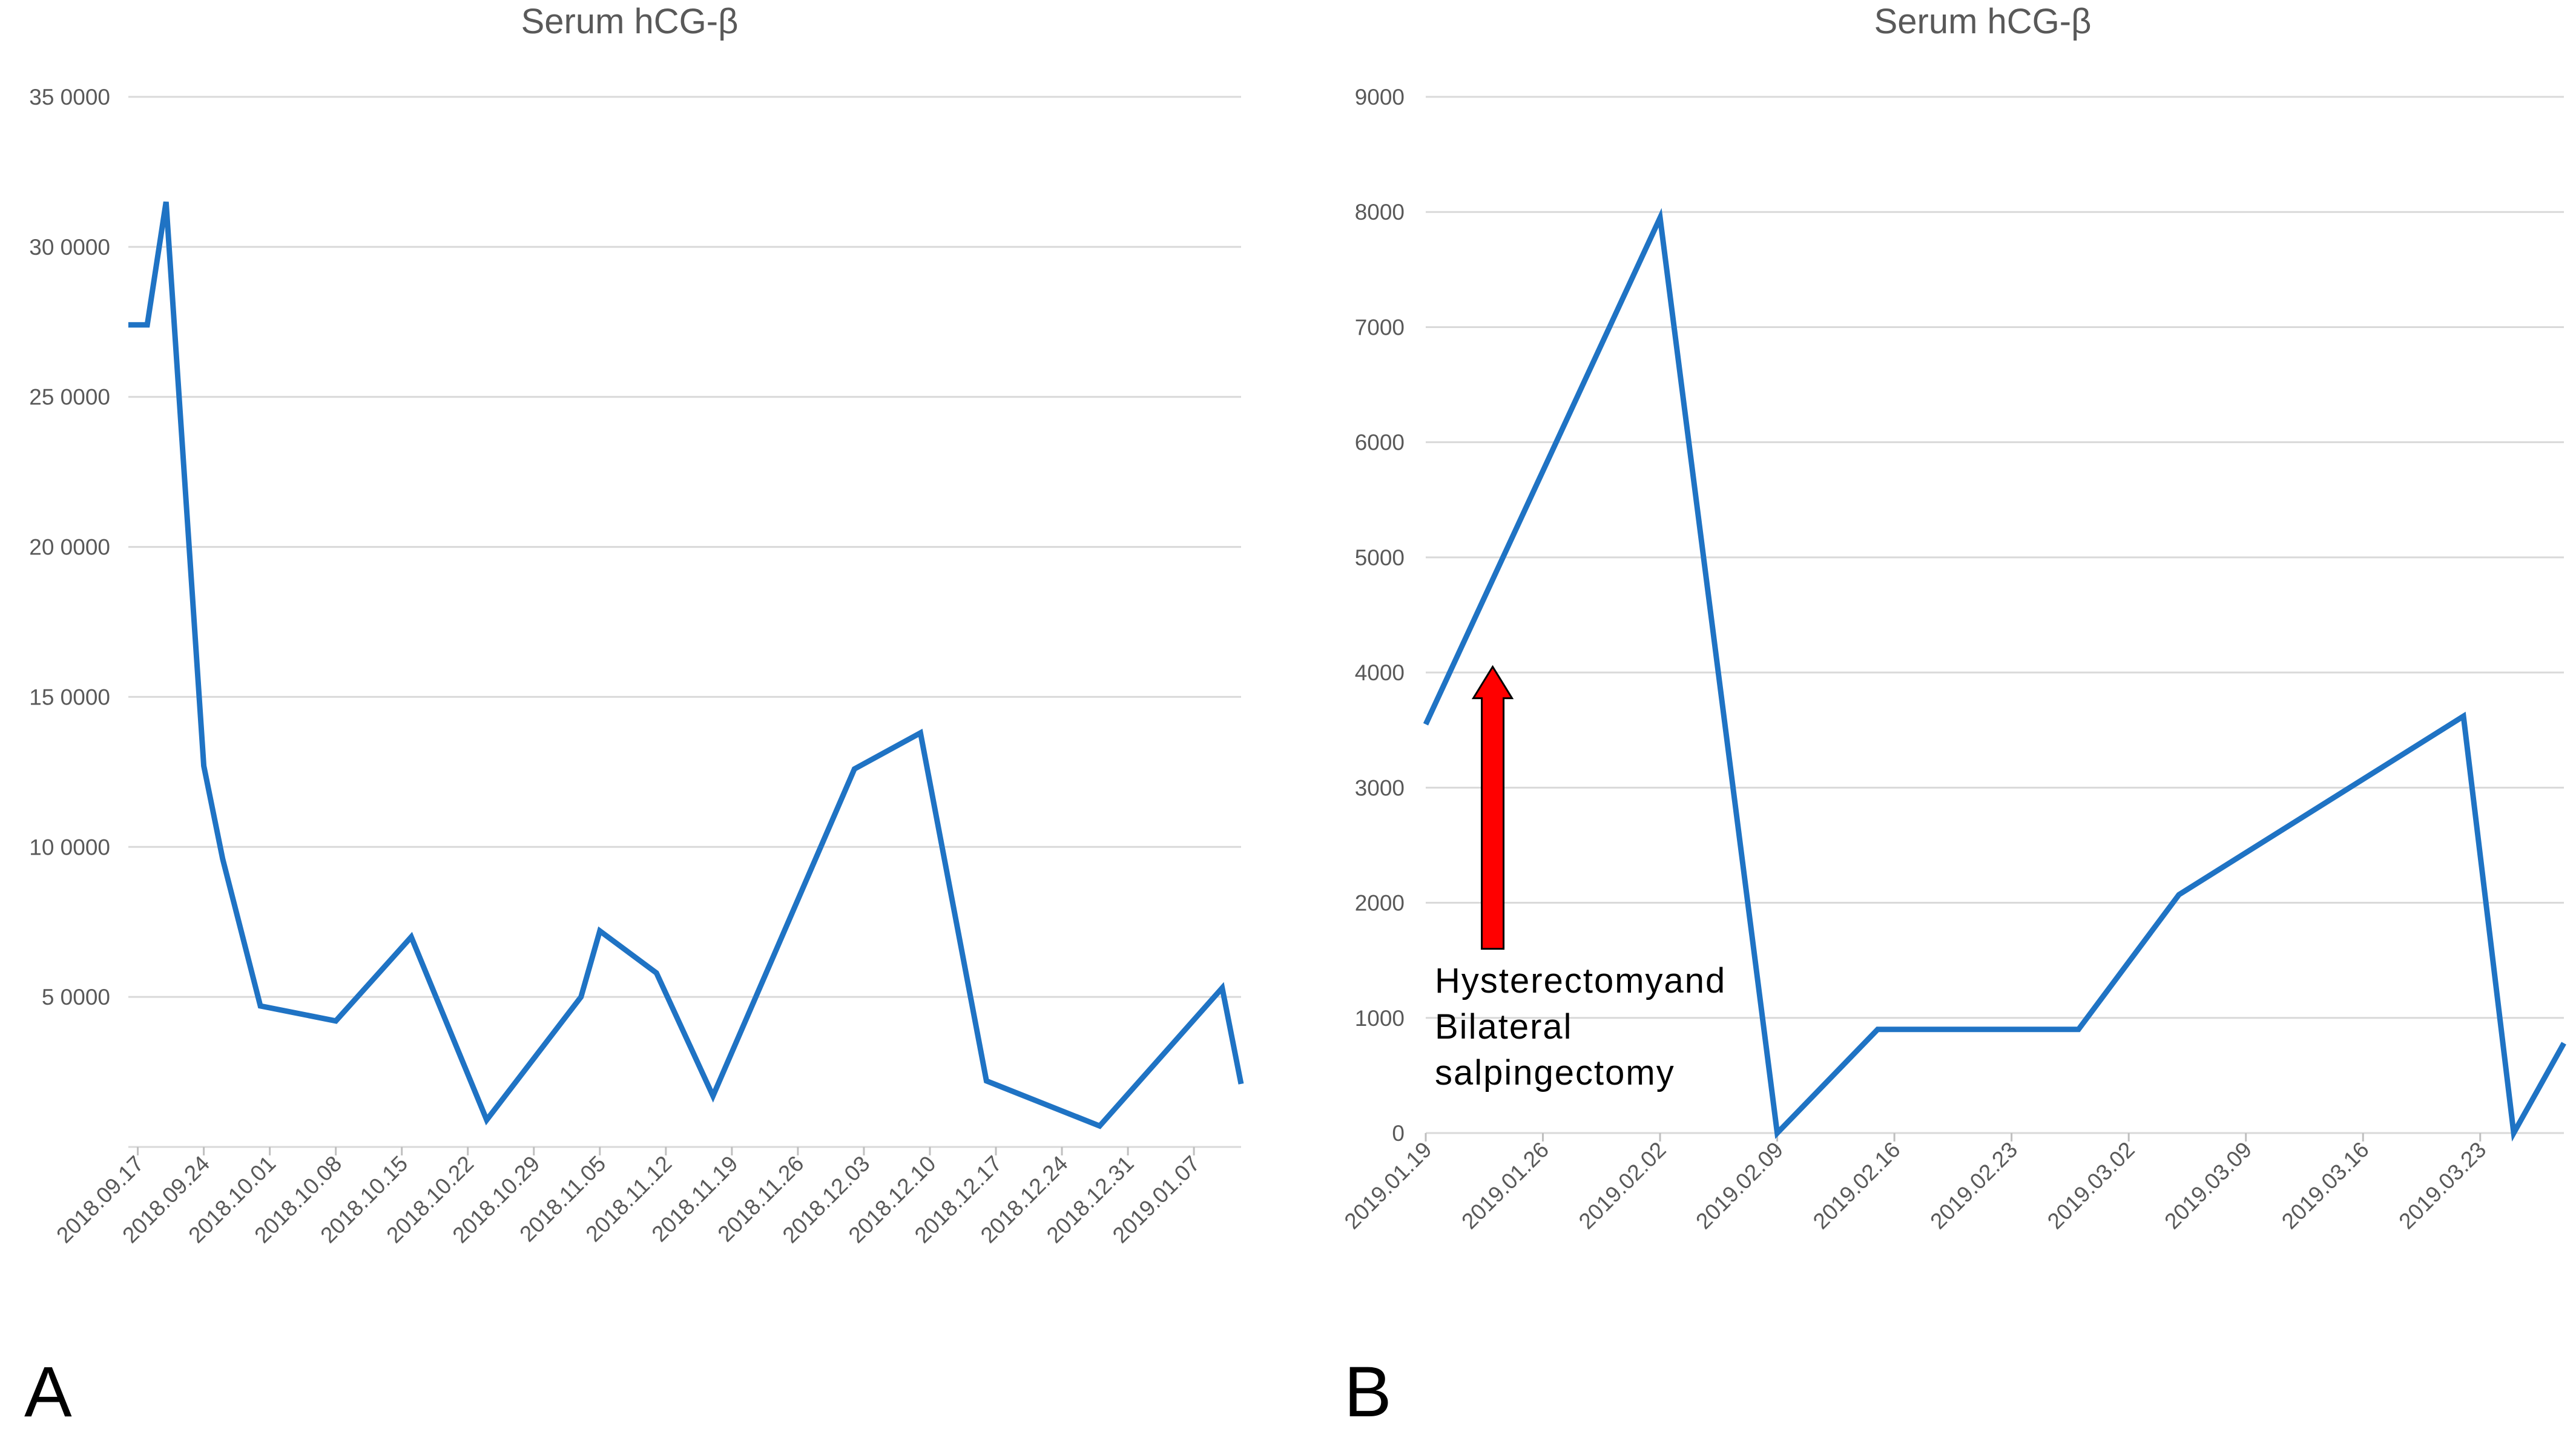 The height and width of the screenshot is (1429, 2576). Describe the element at coordinates (1492, 807) in the screenshot. I see `surgery-arrow` at that location.